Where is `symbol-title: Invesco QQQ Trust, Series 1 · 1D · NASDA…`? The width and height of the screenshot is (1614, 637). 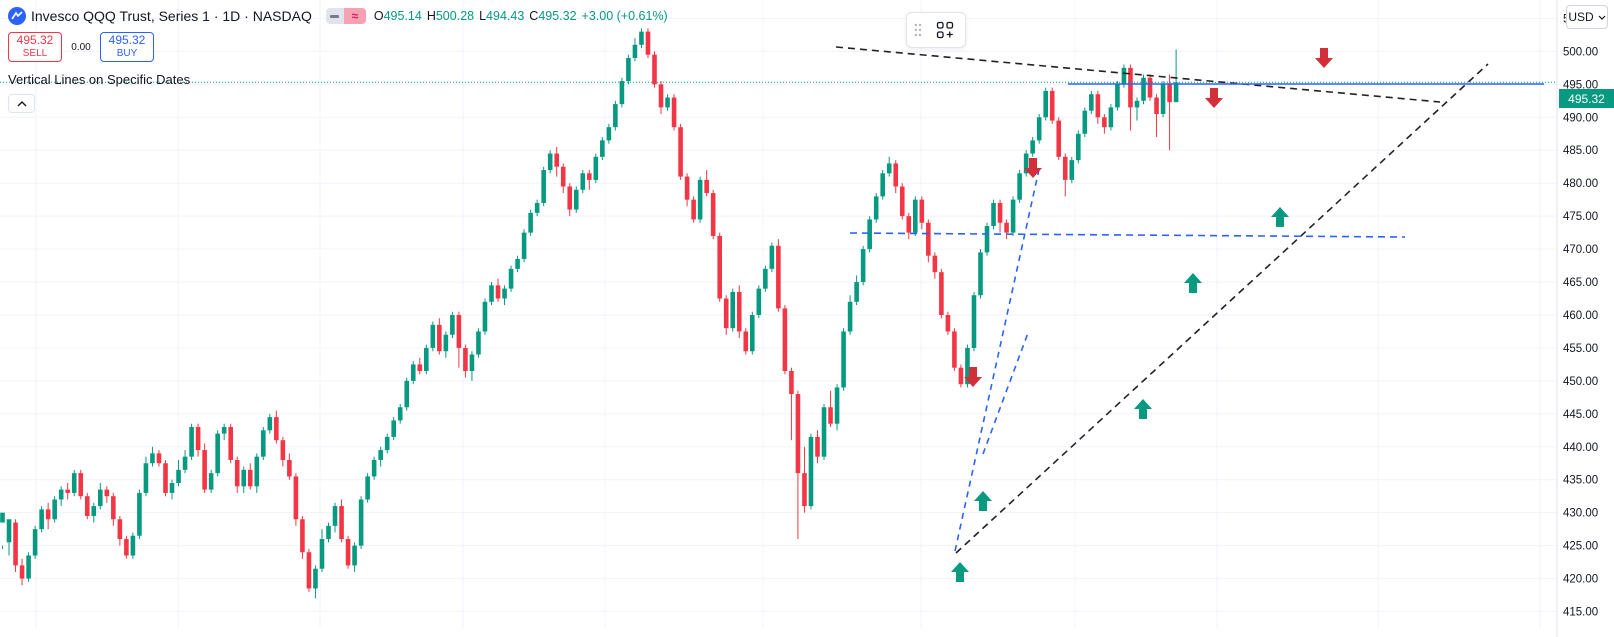 symbol-title: Invesco QQQ Trust, Series 1 · 1D · NASDA… is located at coordinates (171, 16).